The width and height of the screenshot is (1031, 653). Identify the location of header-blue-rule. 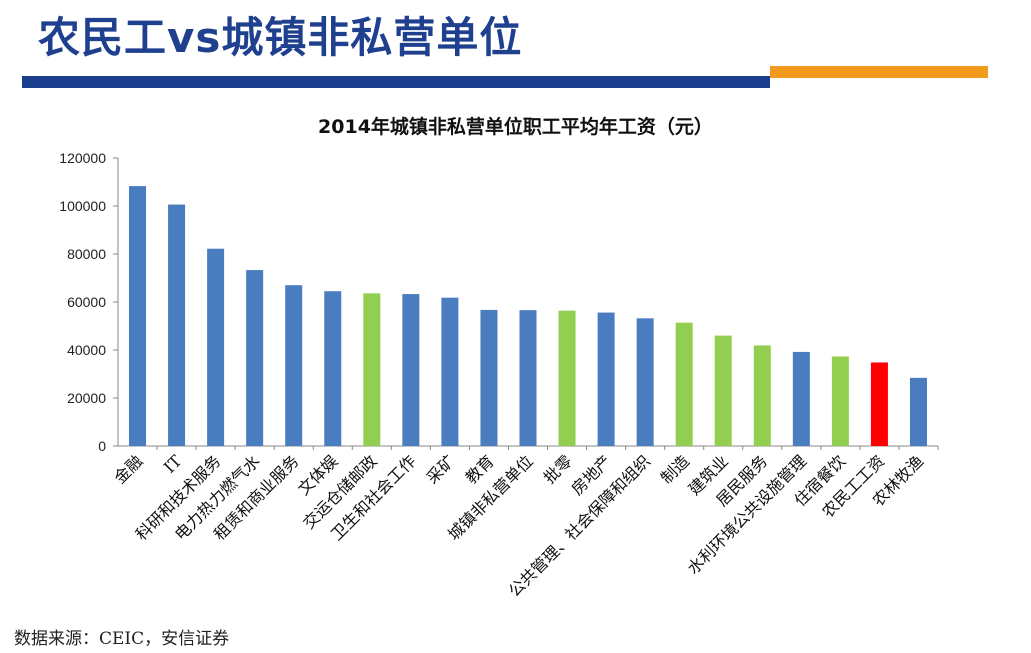
(396, 82).